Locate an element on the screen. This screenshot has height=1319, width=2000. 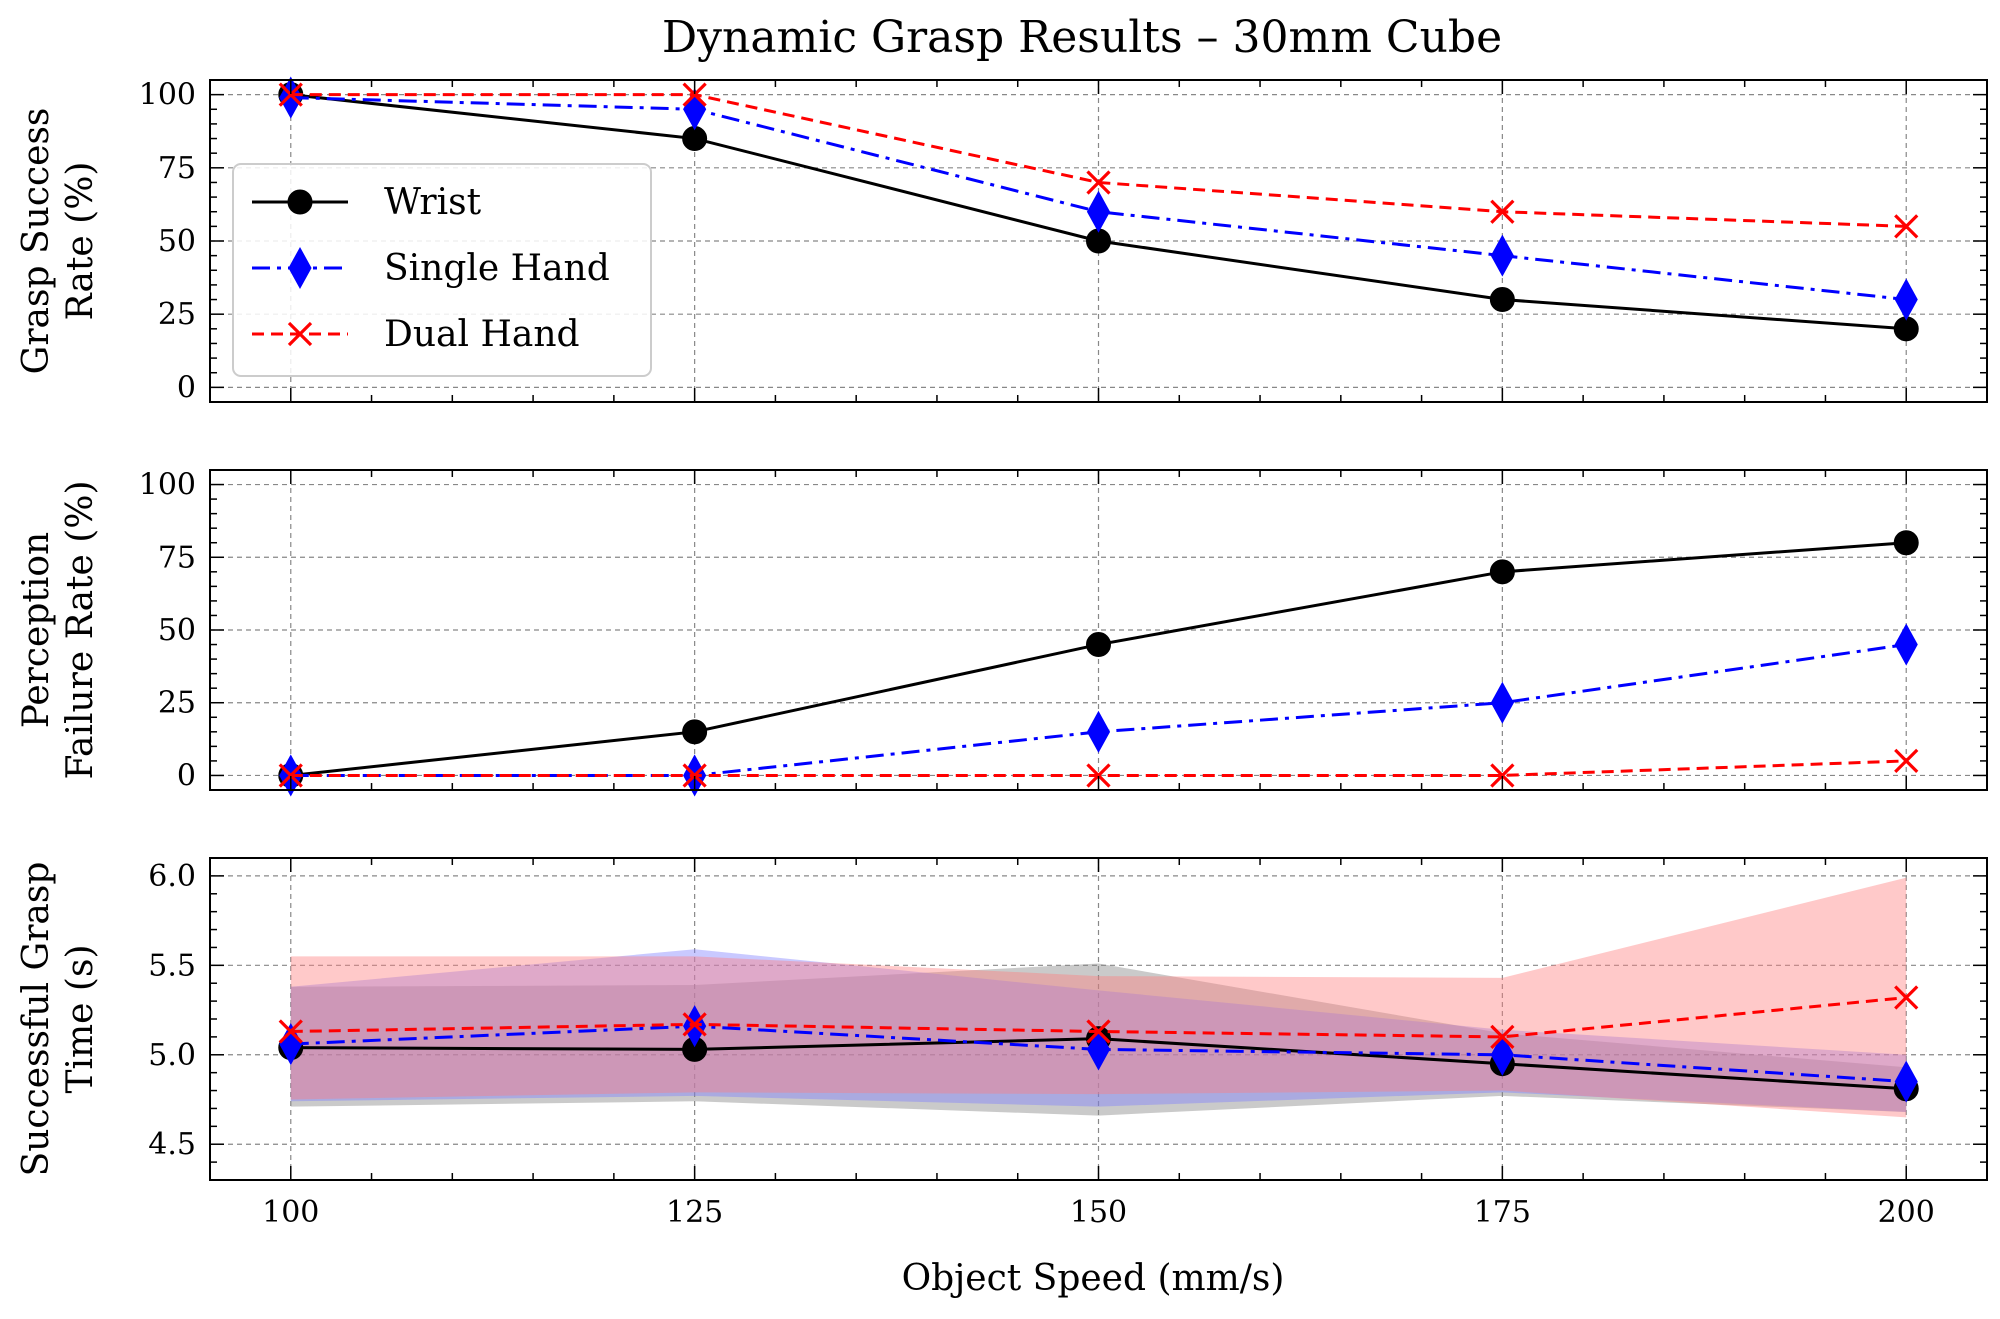
y-axis-label-line: Grasp Success is located at coordinates (36, 241).